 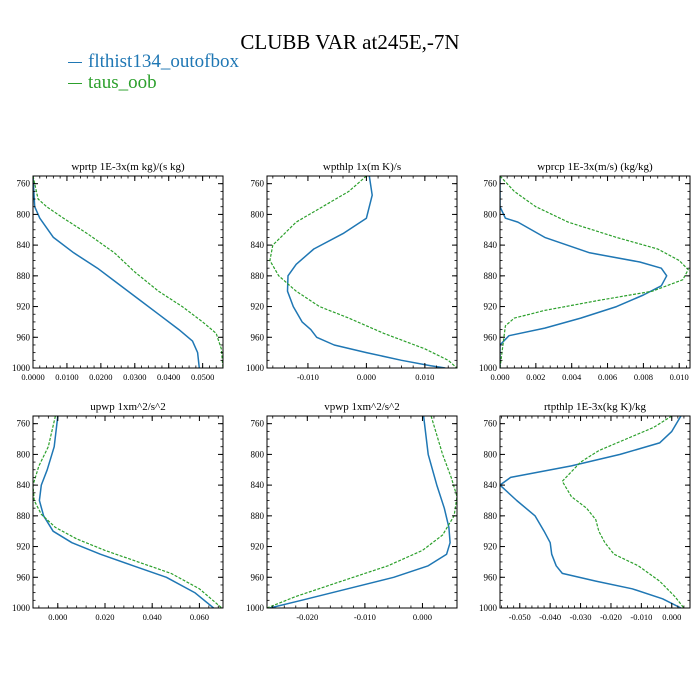 I want to click on subplot-title: rtpthlp 1E-3x(kg K)/kg, so click(x=595, y=407).